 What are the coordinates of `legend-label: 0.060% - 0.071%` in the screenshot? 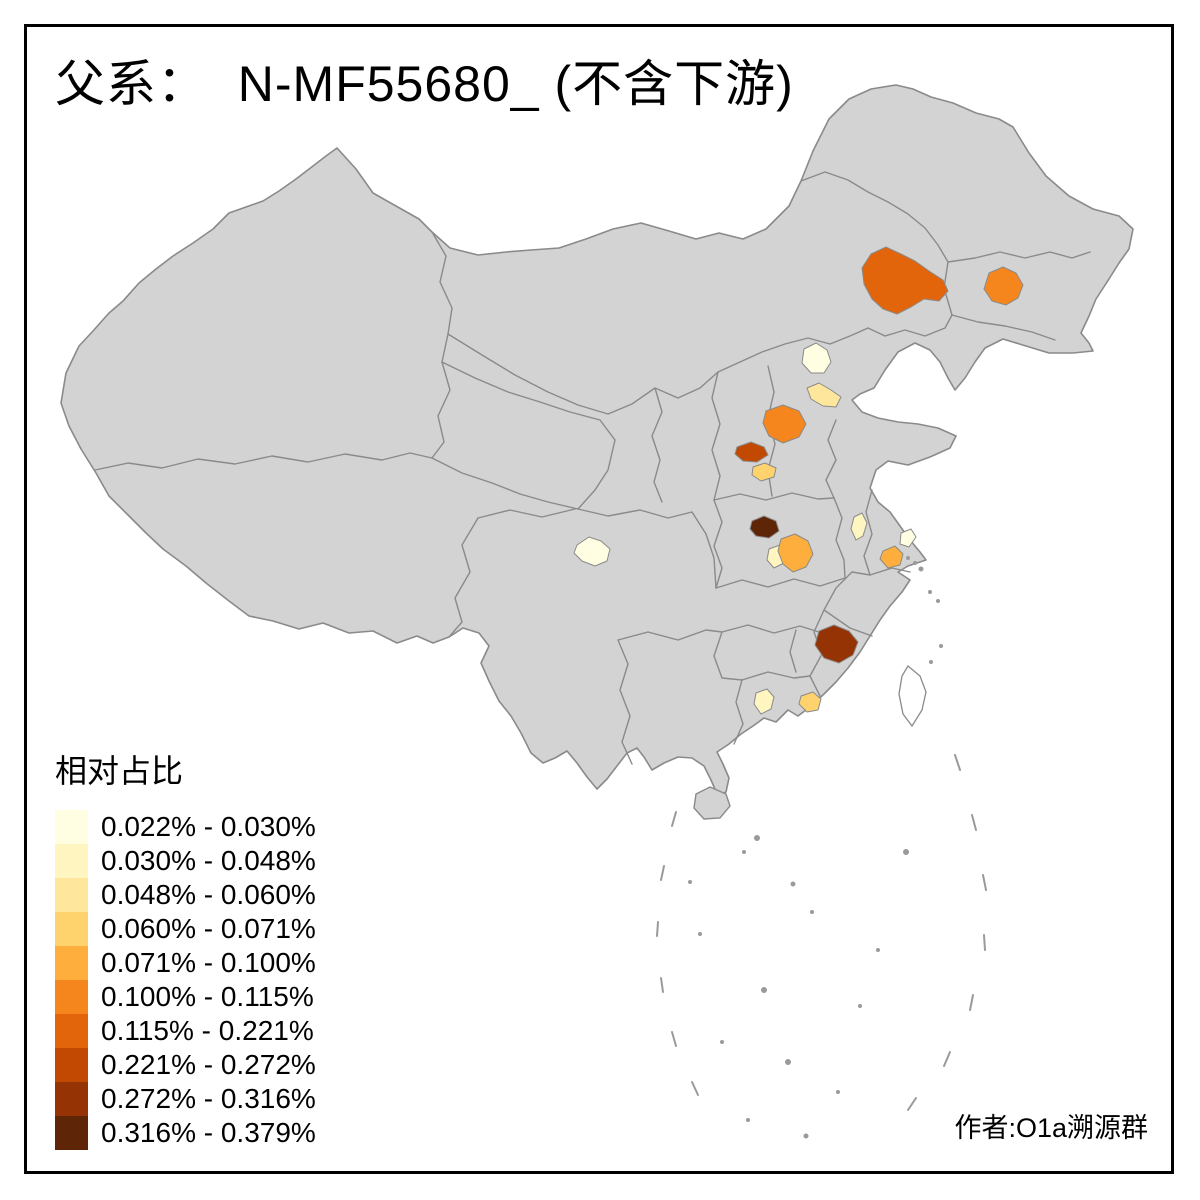 It's located at (208, 928).